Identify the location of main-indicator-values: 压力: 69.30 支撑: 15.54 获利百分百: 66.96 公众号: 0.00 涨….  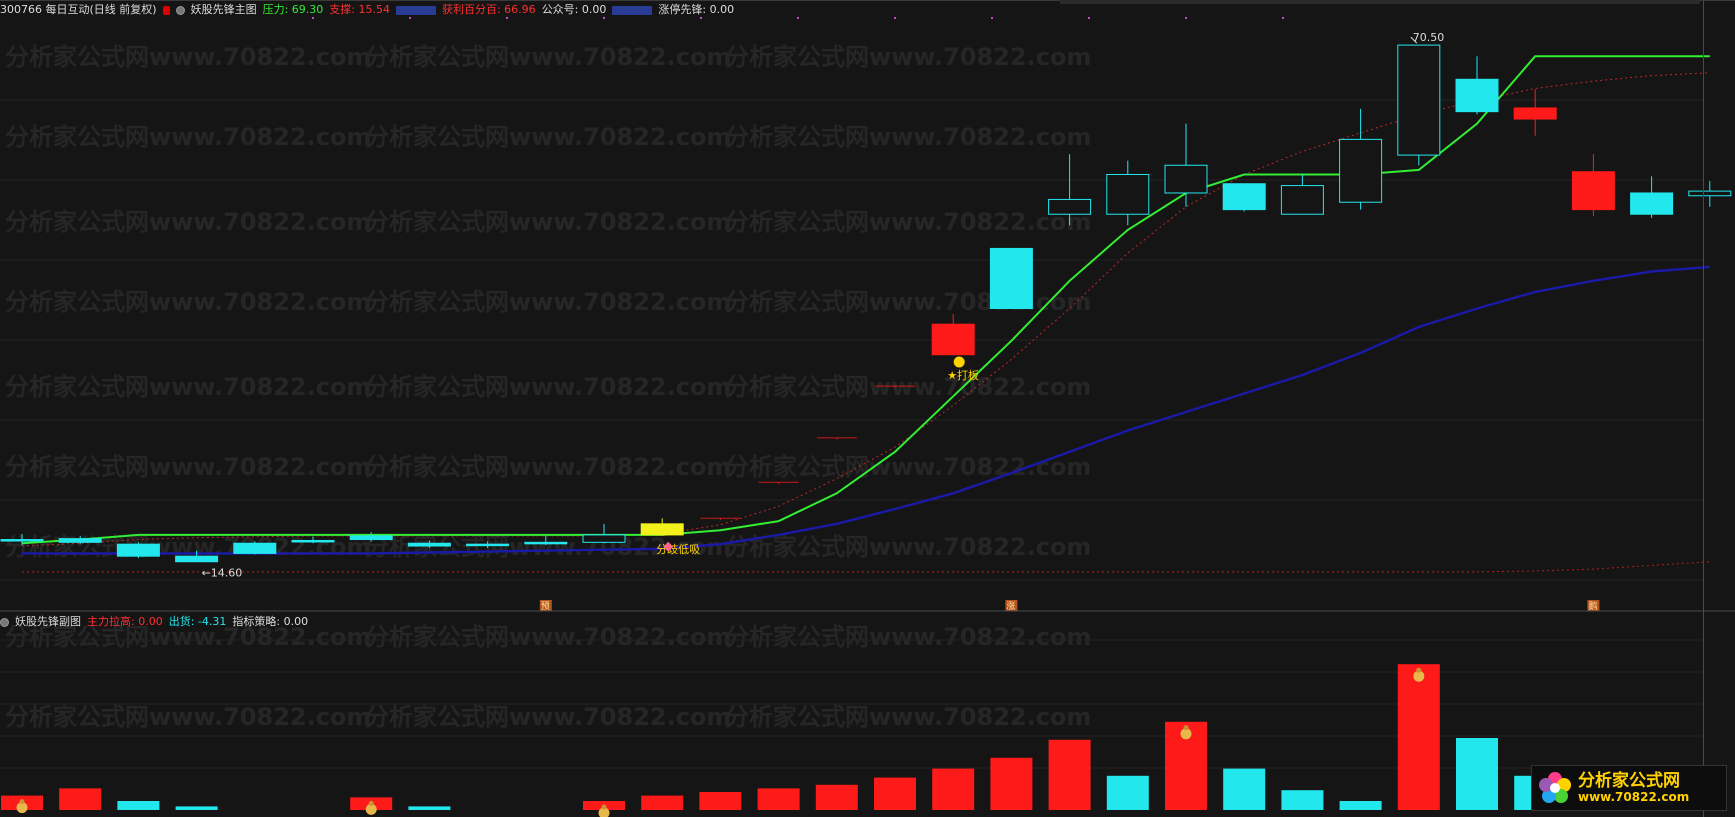
(499, 10).